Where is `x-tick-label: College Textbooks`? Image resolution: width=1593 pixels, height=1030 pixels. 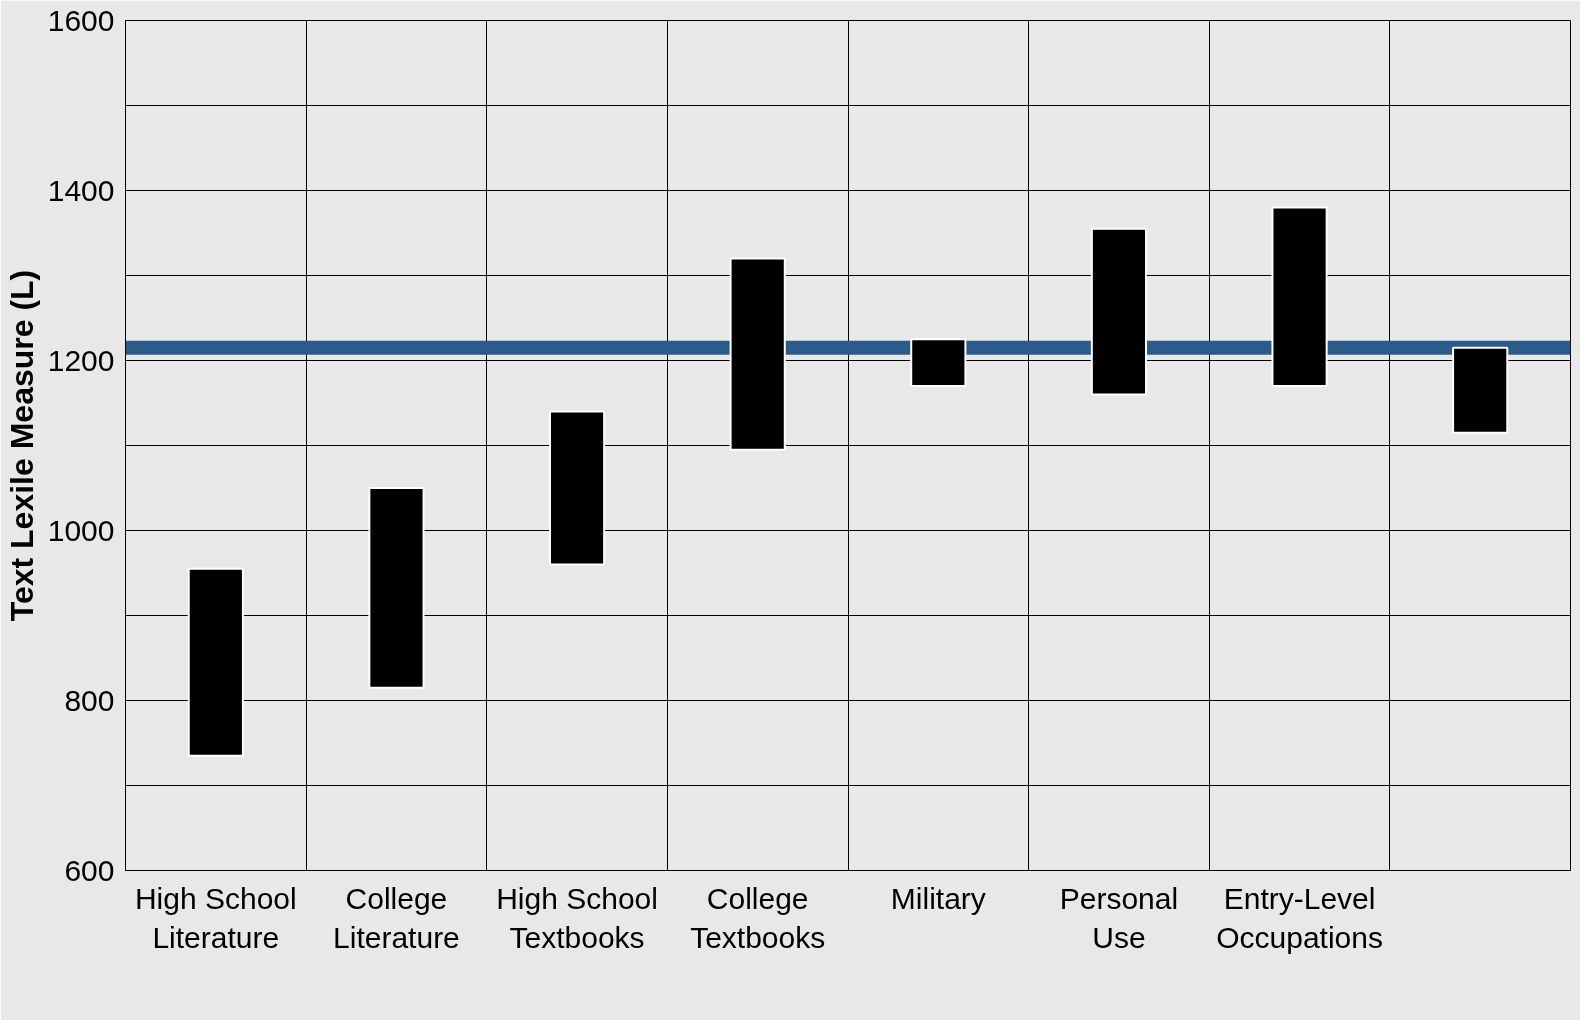
x-tick-label: College Textbooks is located at coordinates (758, 918).